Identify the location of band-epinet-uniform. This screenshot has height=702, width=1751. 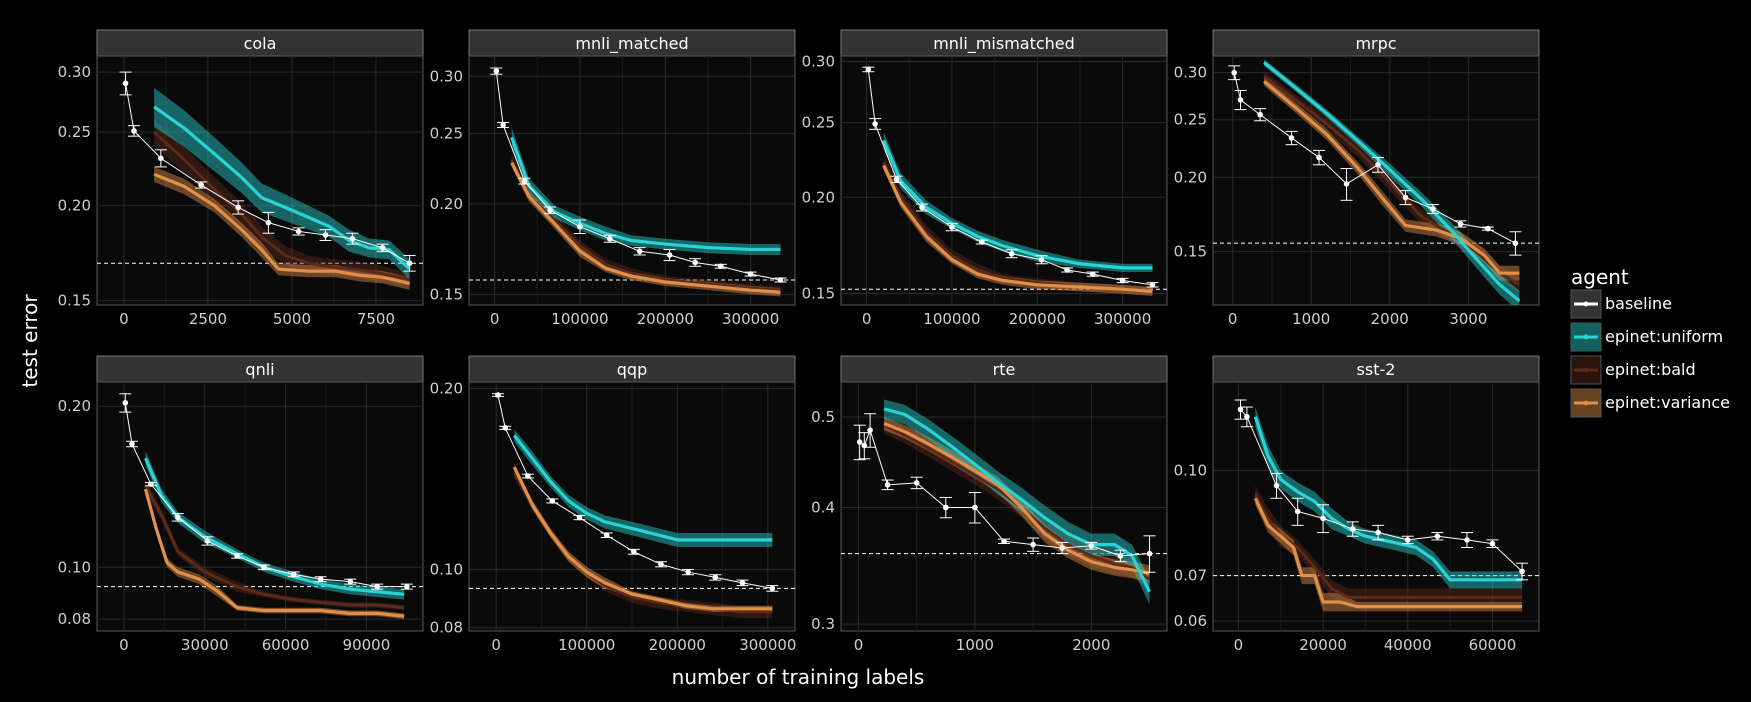
(643, 488).